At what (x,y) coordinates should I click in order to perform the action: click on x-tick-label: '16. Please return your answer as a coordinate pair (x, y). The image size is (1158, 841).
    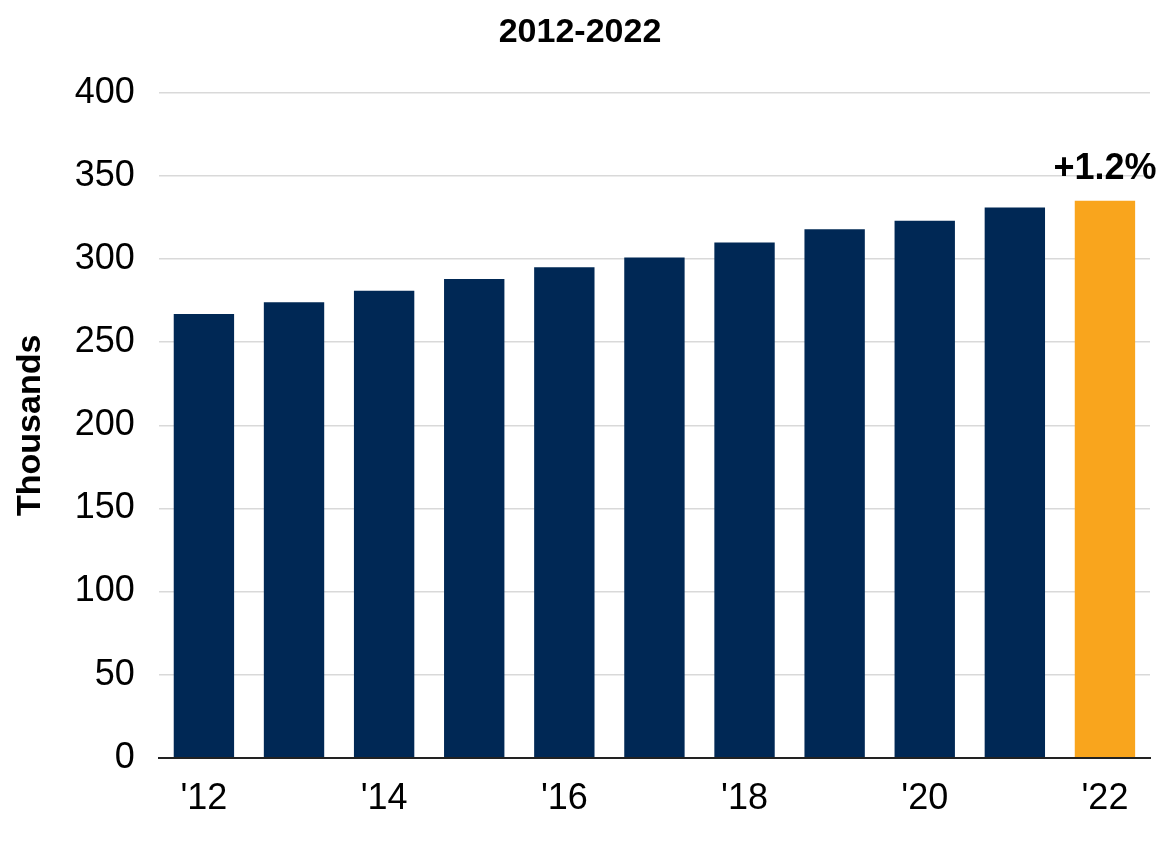
    Looking at the image, I should click on (564, 797).